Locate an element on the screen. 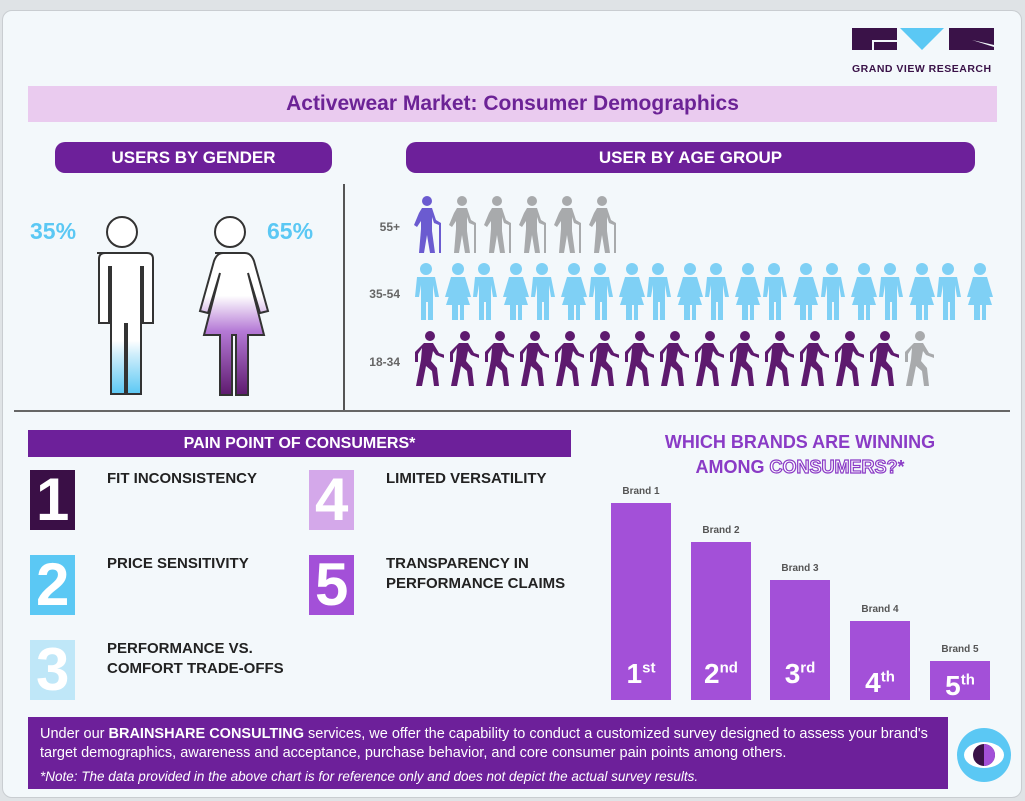 This screenshot has width=1025, height=801. footer-pre: Under our is located at coordinates (74, 734).